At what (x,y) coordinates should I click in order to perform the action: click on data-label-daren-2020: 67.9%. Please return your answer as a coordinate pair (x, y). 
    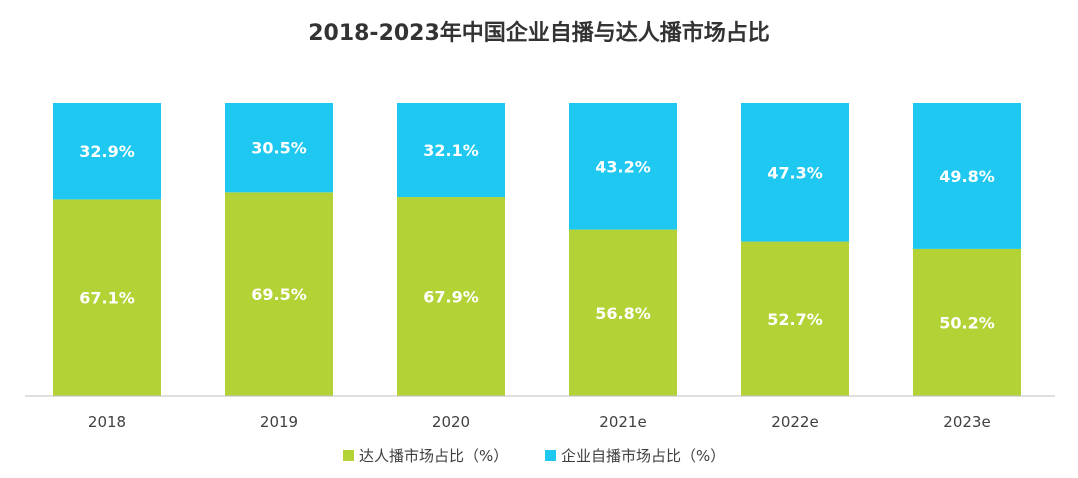
    Looking at the image, I should click on (451, 297).